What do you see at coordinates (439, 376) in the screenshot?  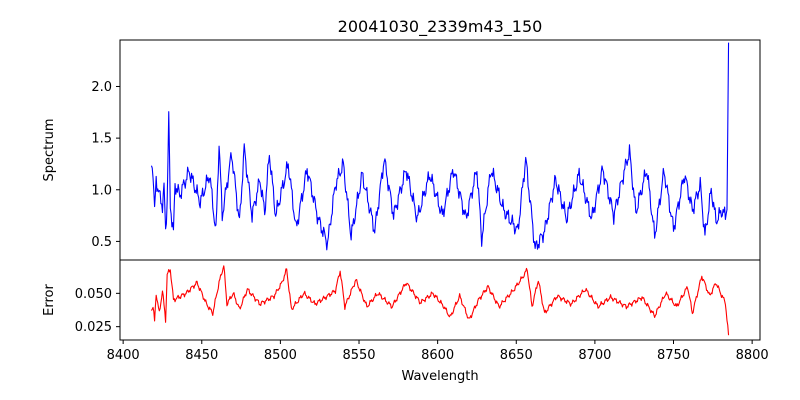 I see `x-axis-label: Wavelength` at bounding box center [439, 376].